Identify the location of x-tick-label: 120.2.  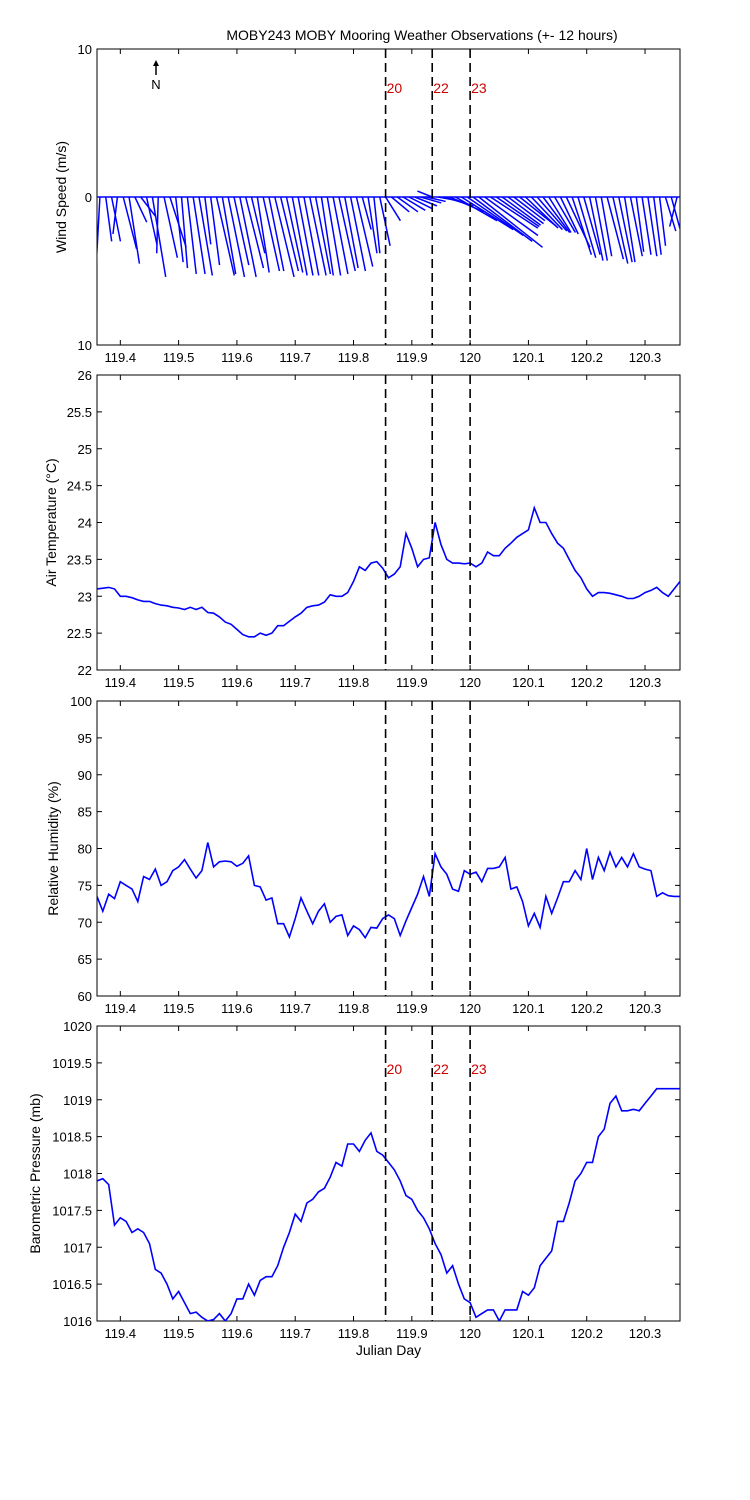
(586, 357).